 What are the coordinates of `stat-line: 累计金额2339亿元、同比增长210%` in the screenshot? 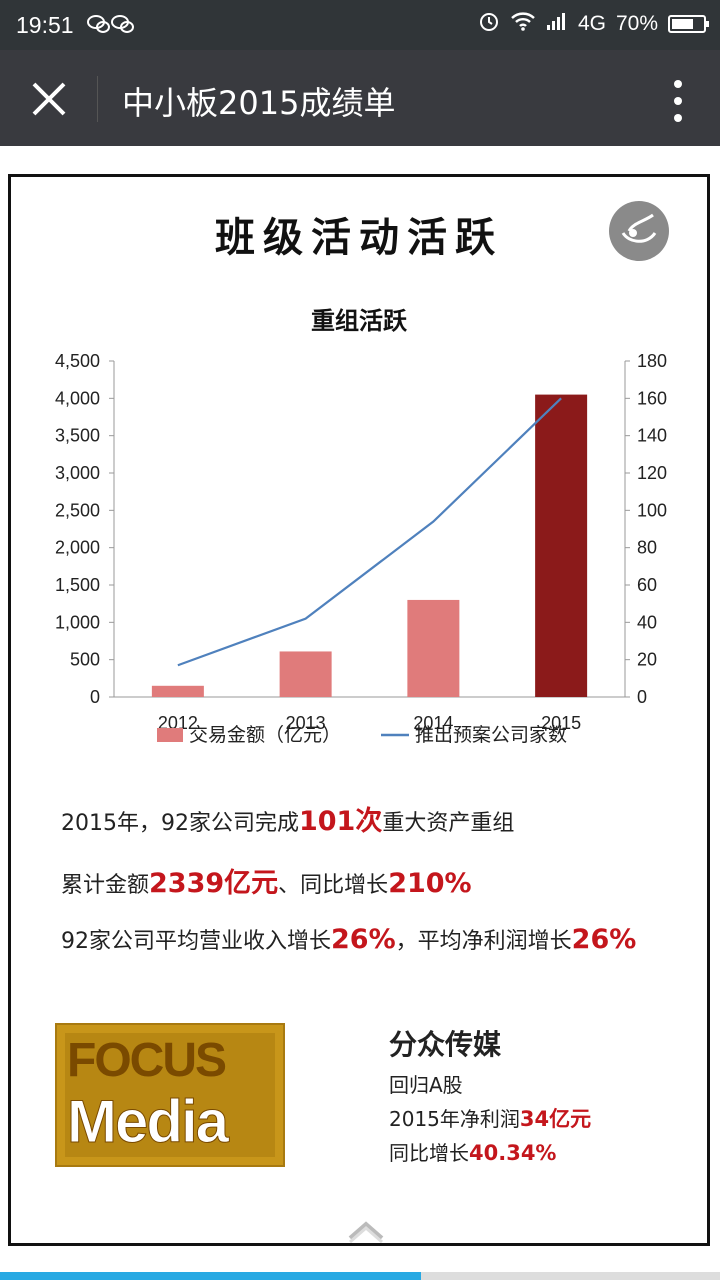 It's located at (348, 892).